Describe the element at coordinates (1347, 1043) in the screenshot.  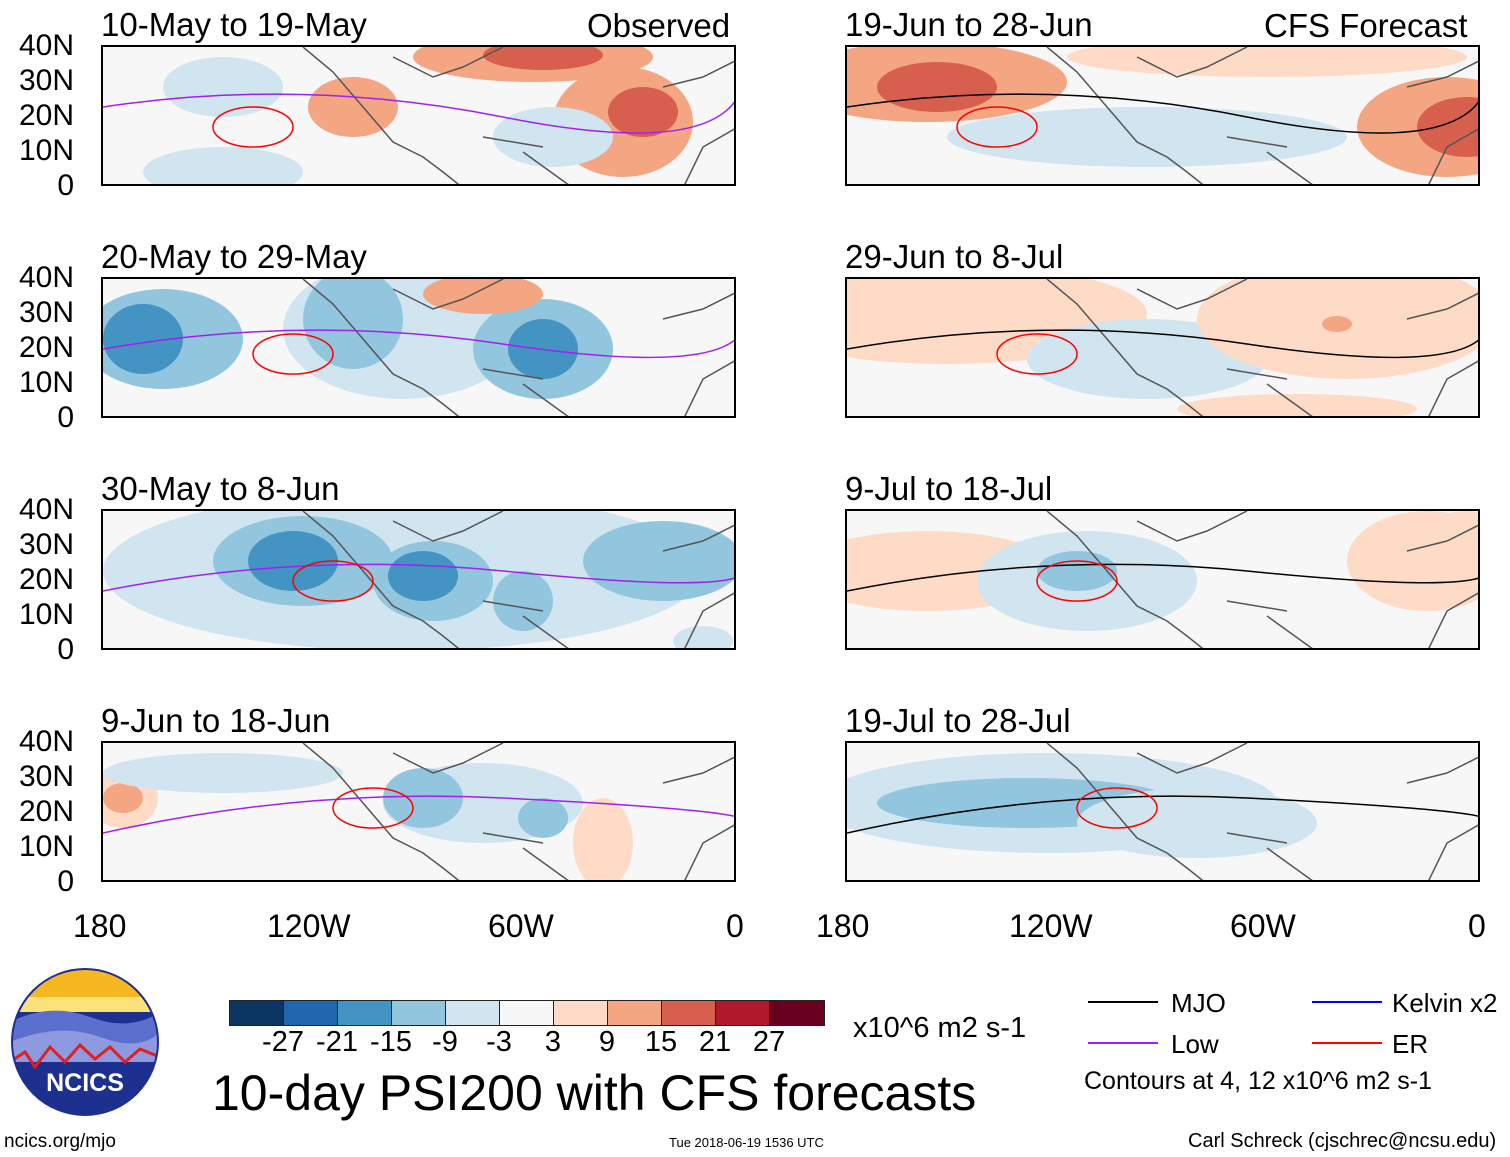
I see `legend-line-er` at that location.